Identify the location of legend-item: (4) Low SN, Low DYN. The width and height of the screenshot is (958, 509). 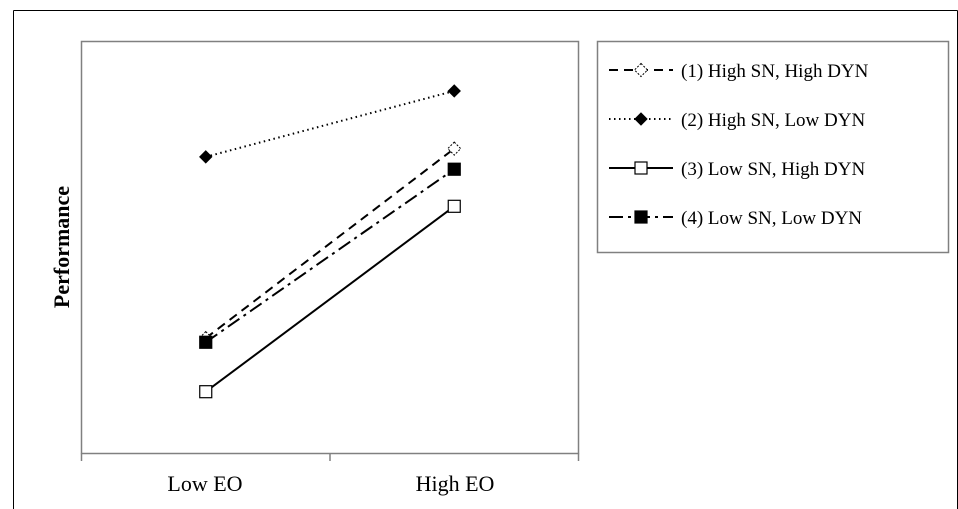
(735, 218).